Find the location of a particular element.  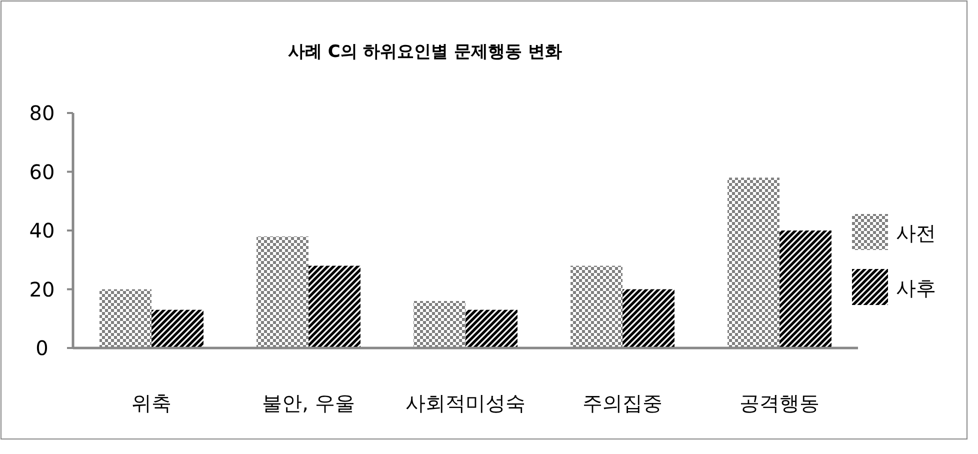

x-tick-label: 위축 is located at coordinates (152, 403).